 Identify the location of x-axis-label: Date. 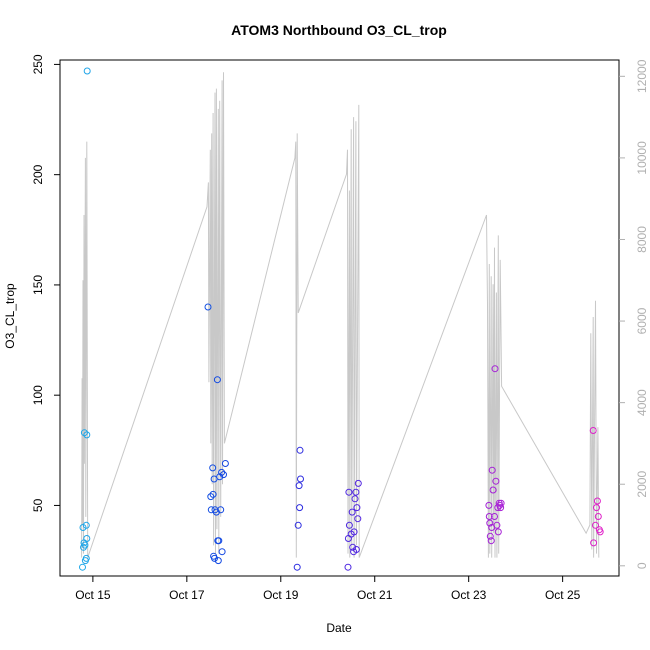
(339, 628).